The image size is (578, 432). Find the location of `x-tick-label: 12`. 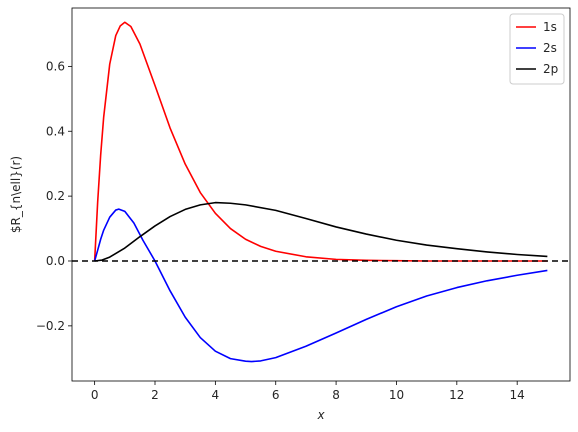

x-tick-label: 12 is located at coordinates (456, 395).